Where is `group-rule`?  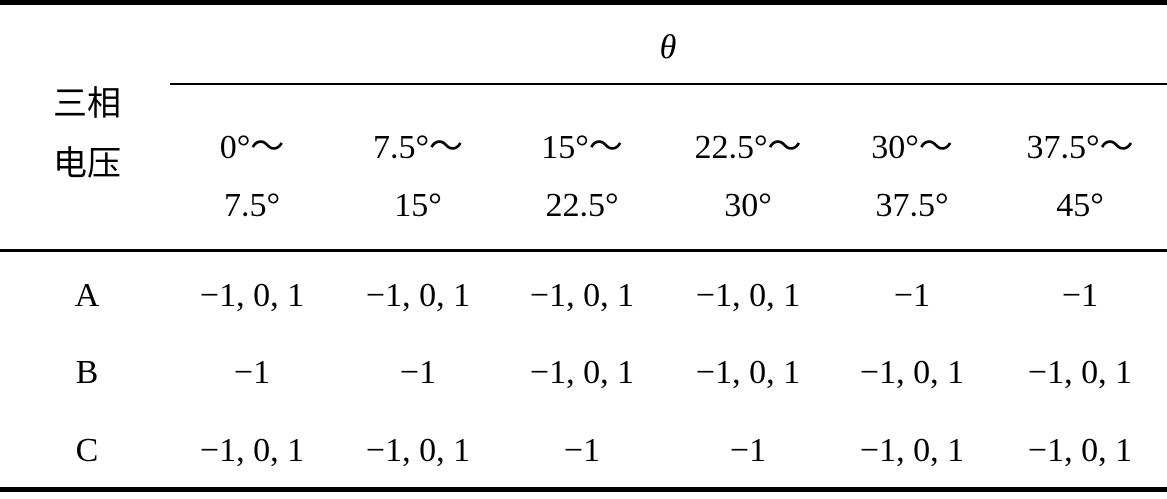 group-rule is located at coordinates (668, 84).